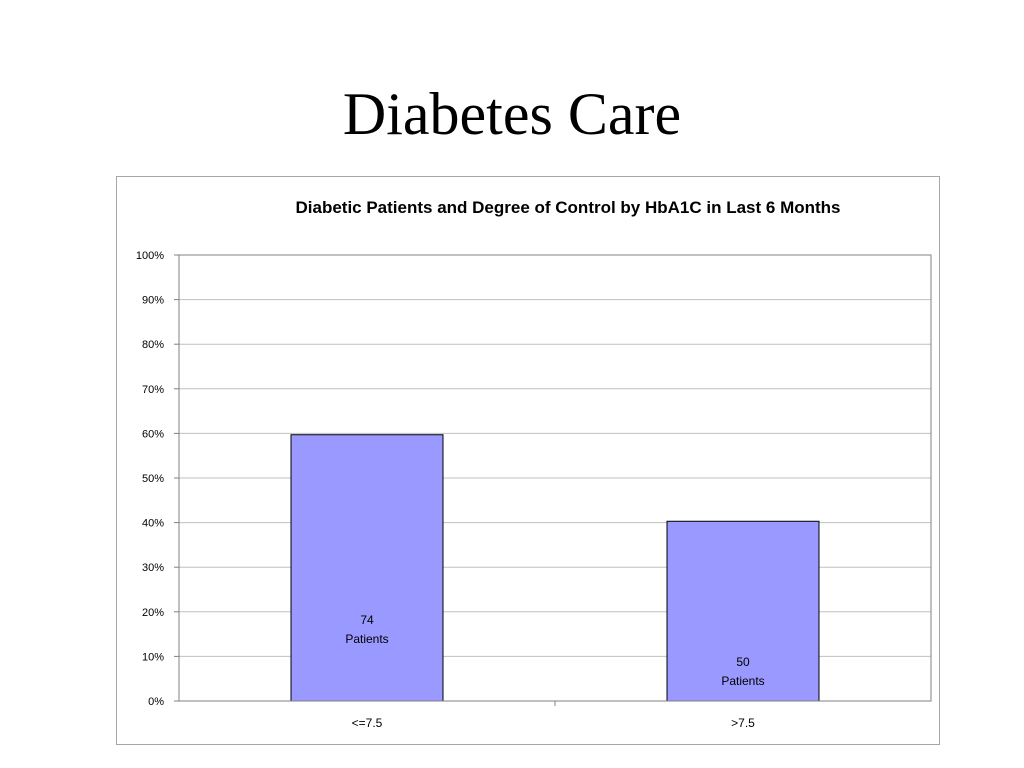 This screenshot has height=768, width=1024. What do you see at coordinates (153, 613) in the screenshot?
I see `y-tick-label: 20%` at bounding box center [153, 613].